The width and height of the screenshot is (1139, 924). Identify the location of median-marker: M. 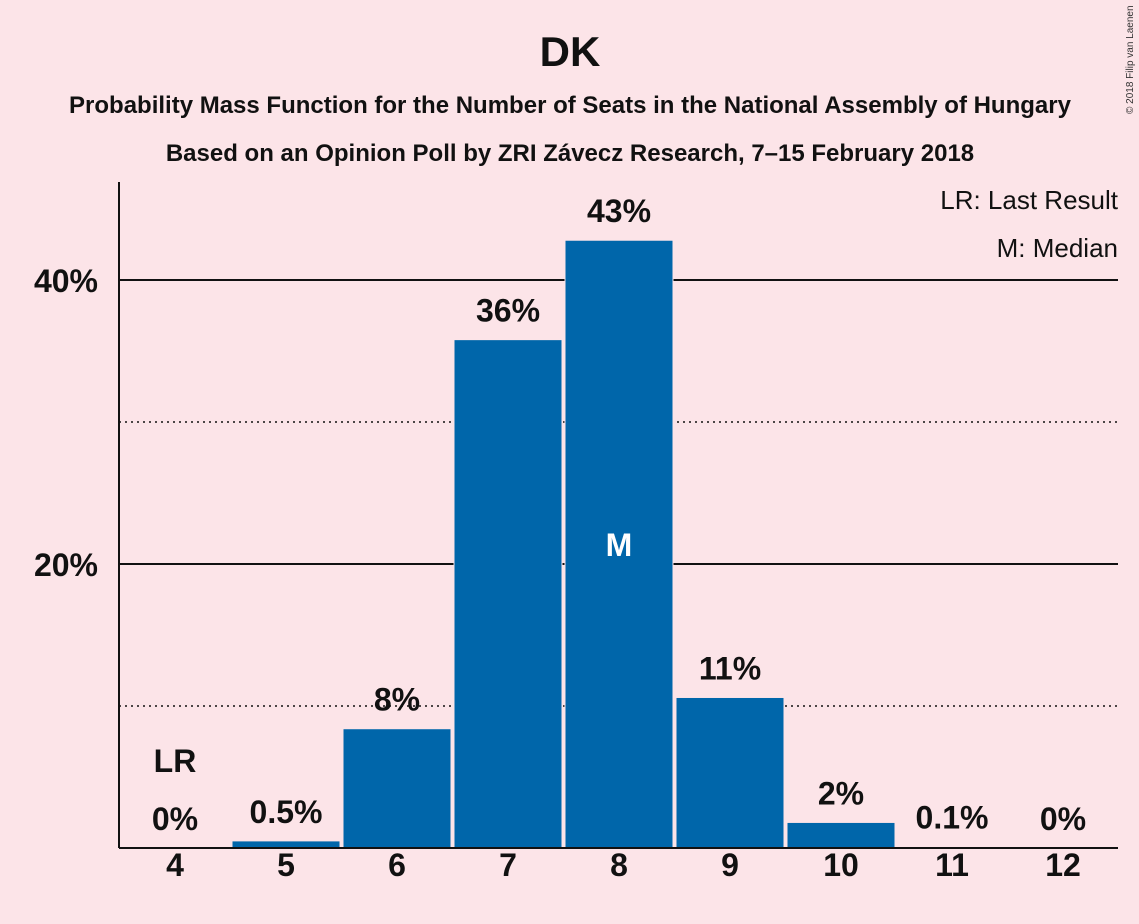
(619, 545).